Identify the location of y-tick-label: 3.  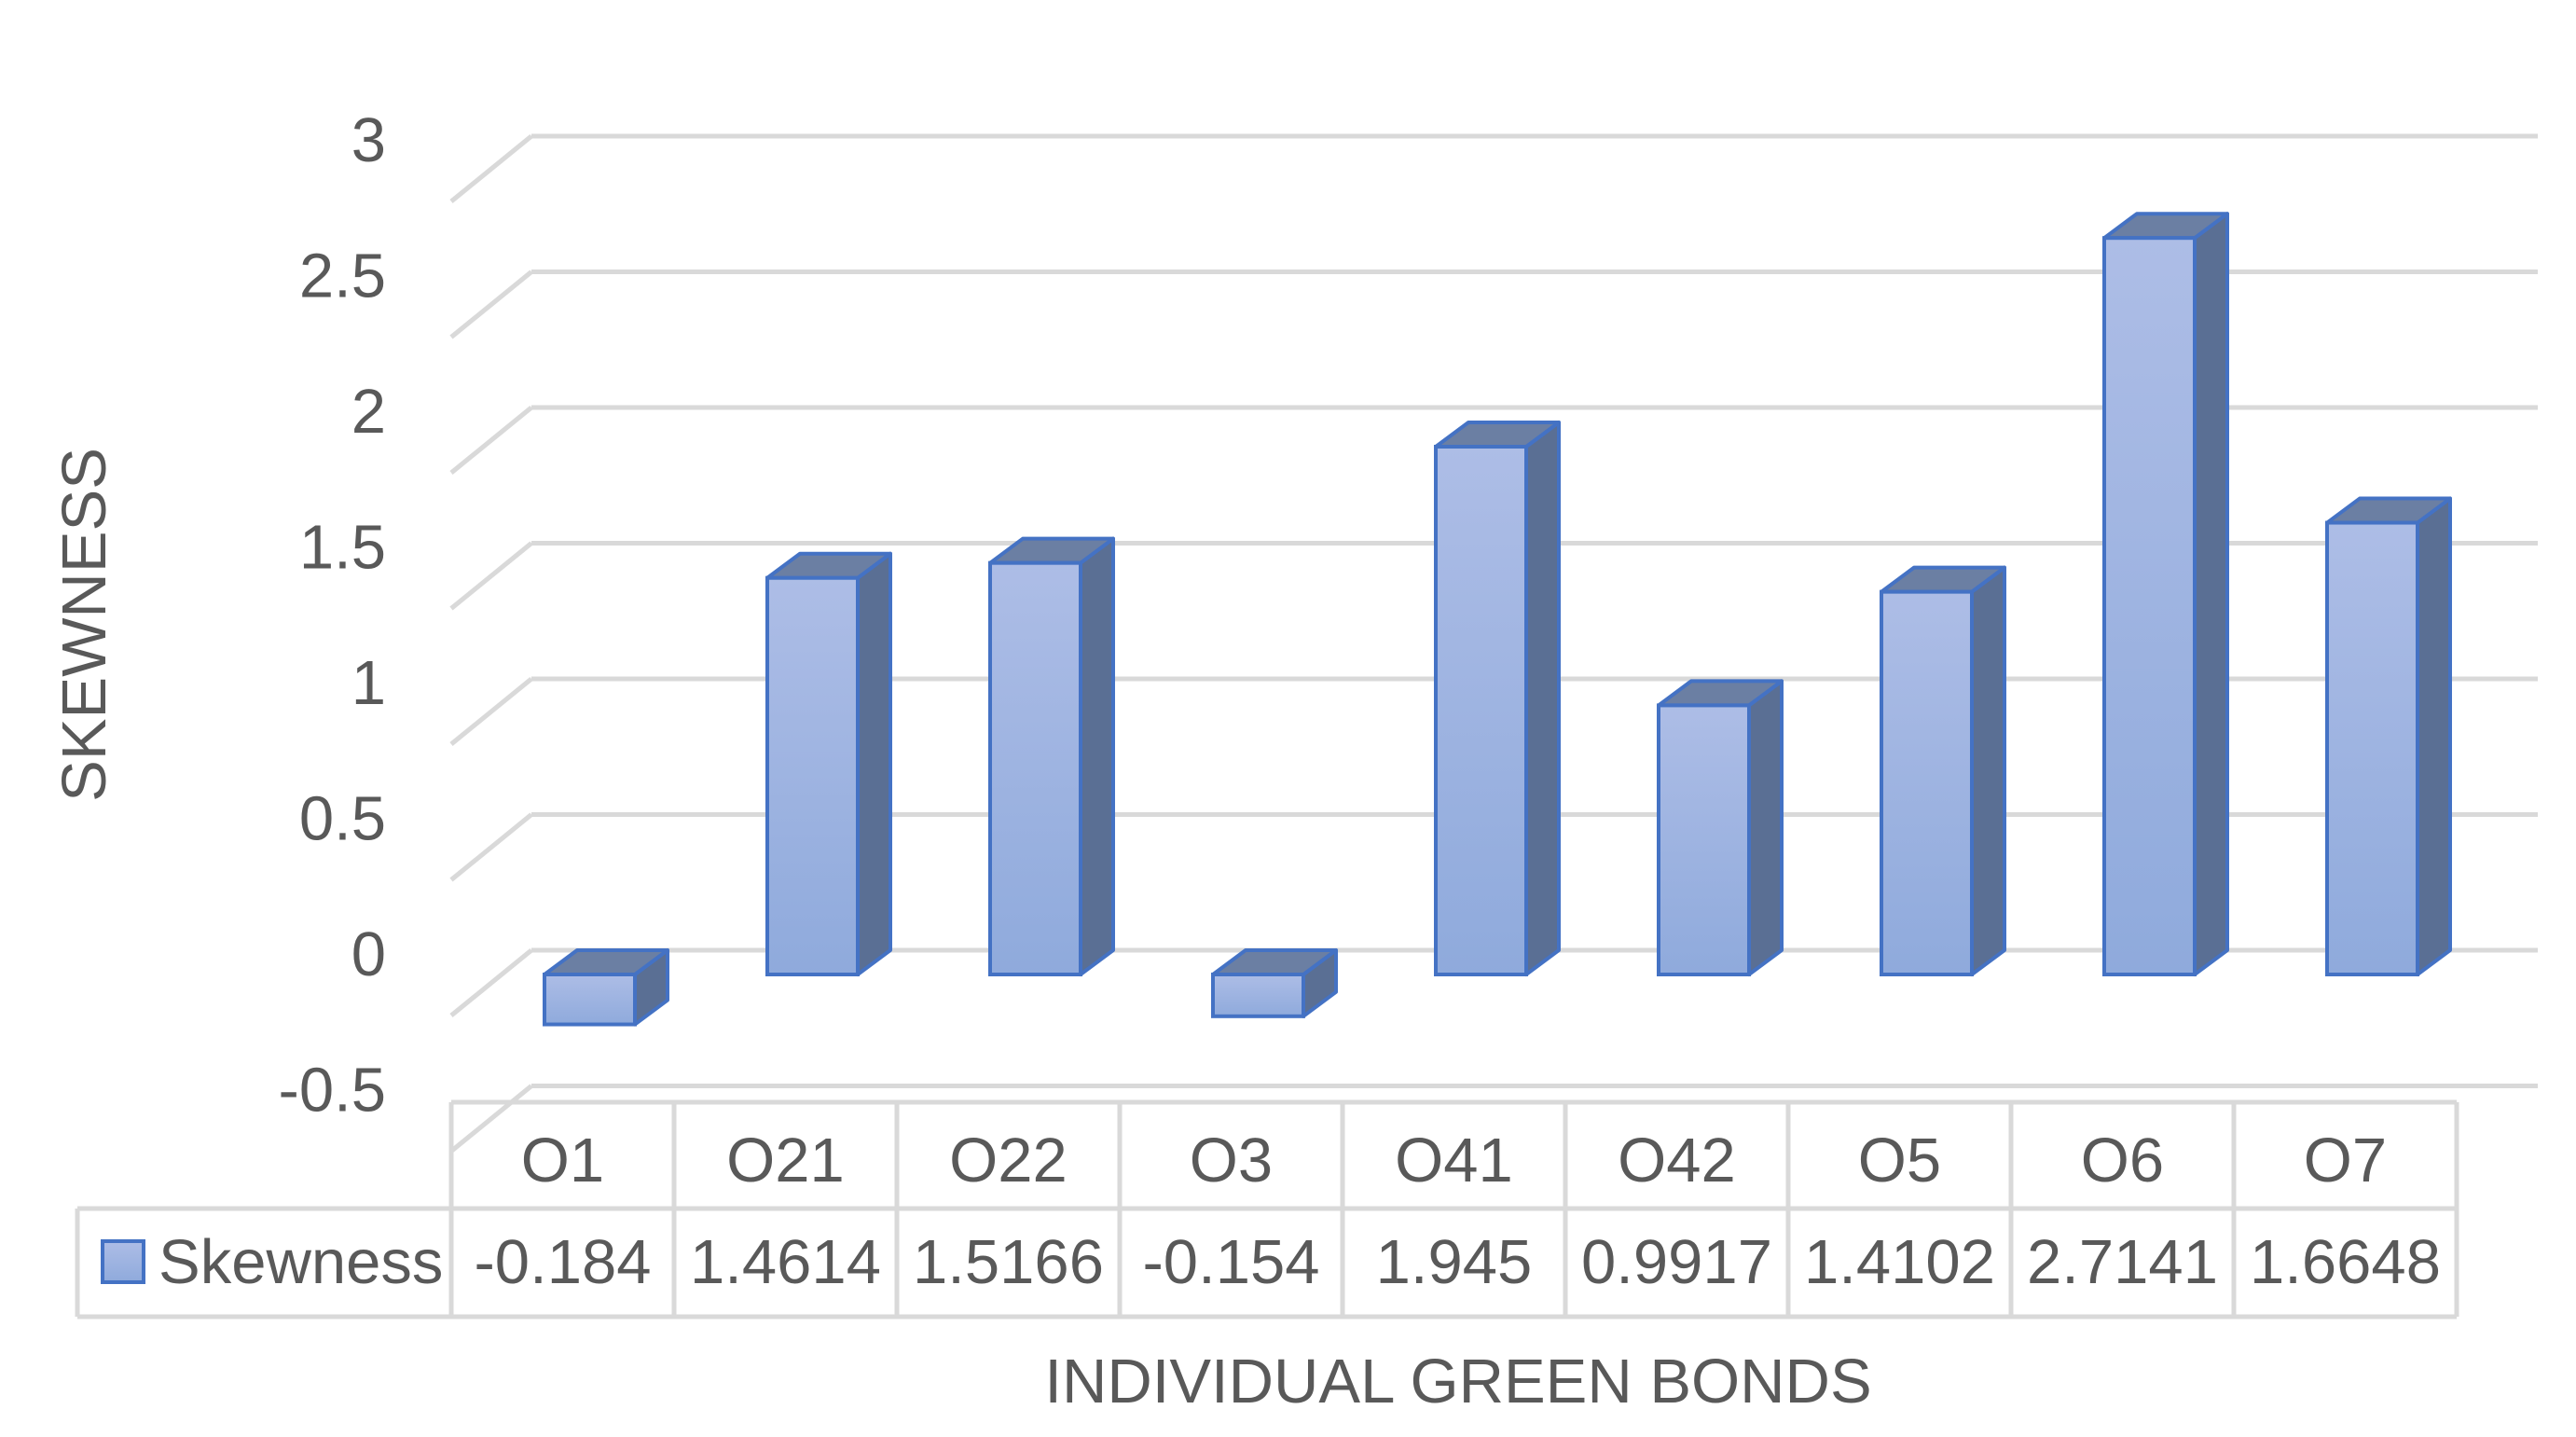
(369, 140).